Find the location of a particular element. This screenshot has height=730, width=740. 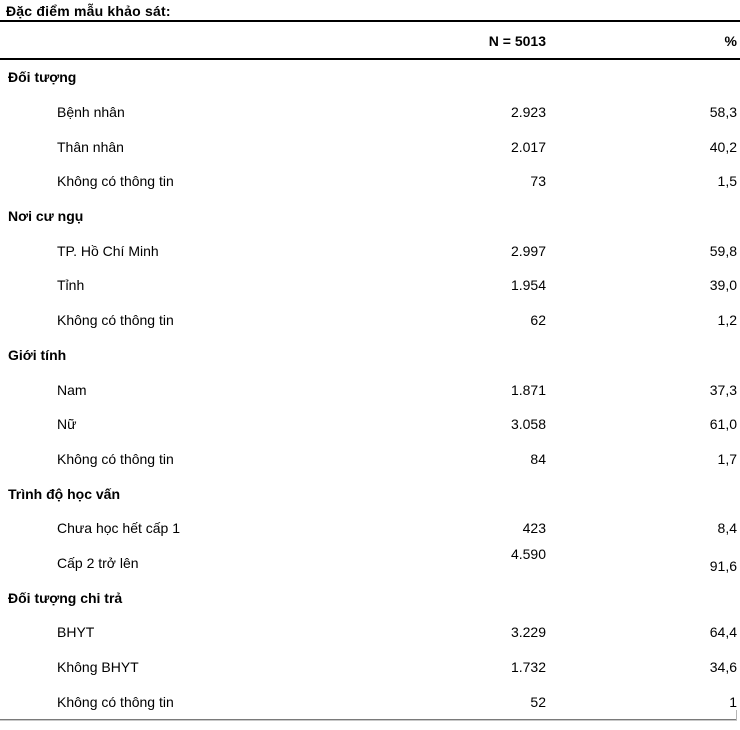

row-label: Bệnh nhân is located at coordinates (91, 112).